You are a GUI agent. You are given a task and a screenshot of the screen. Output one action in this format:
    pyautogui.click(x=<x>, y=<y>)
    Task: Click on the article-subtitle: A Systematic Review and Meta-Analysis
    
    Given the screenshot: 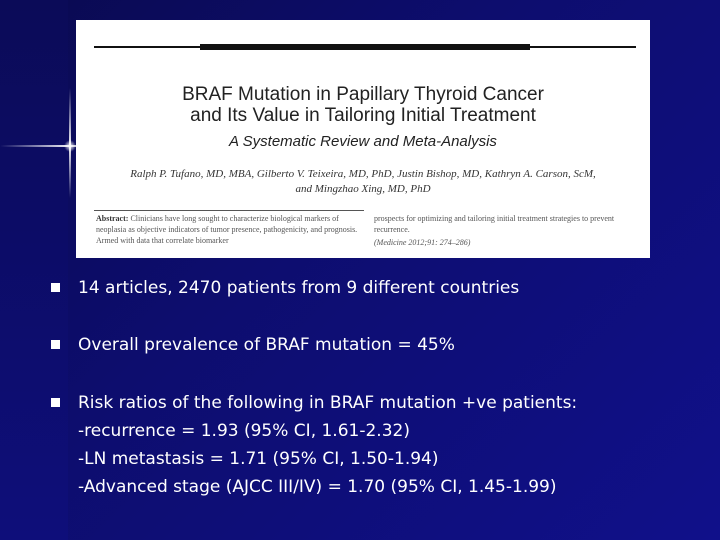 What is the action you would take?
    pyautogui.click(x=363, y=141)
    